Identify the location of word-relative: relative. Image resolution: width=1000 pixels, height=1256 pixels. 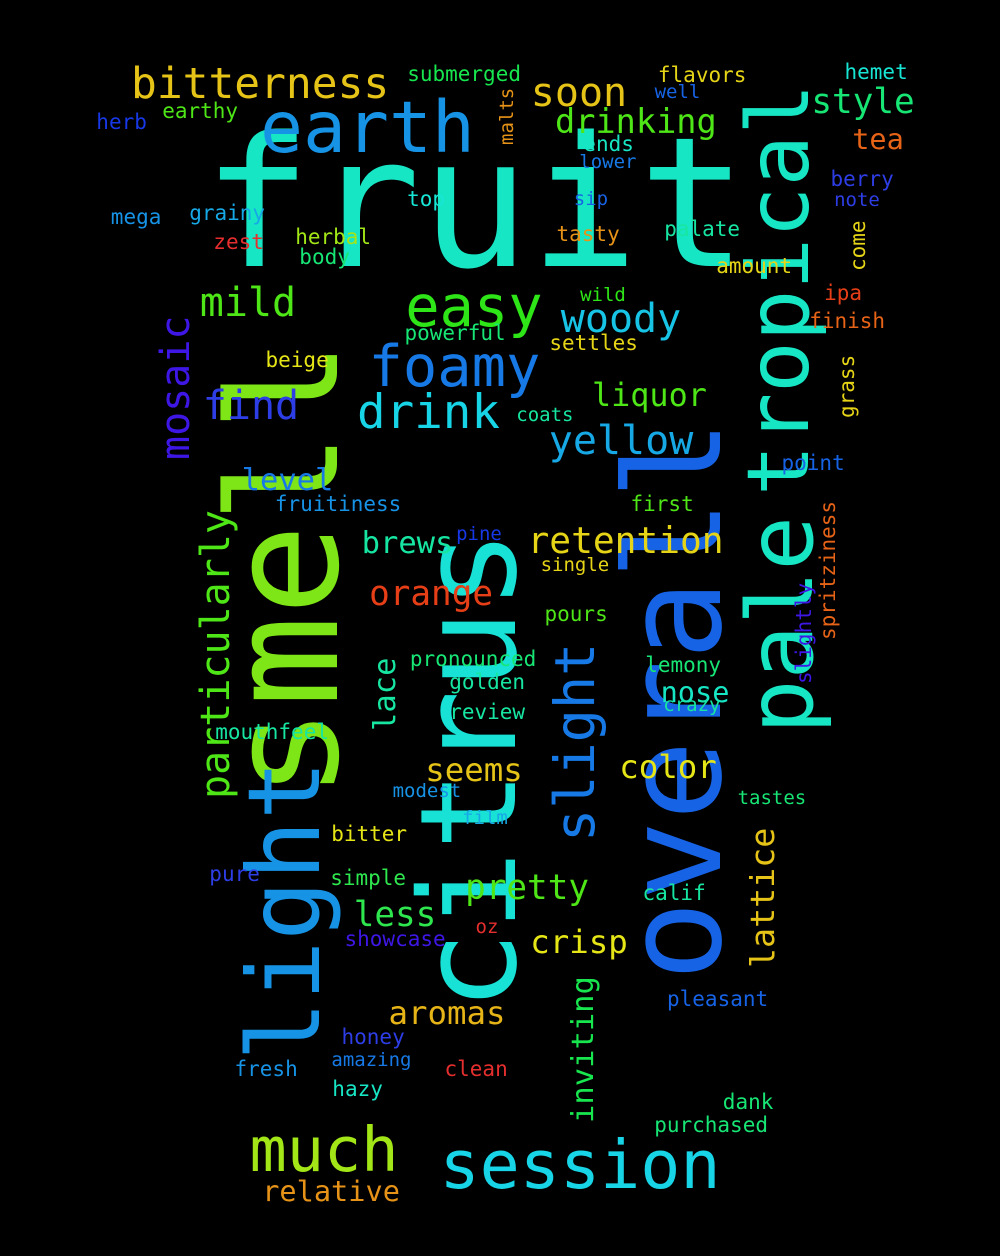
(331, 1190).